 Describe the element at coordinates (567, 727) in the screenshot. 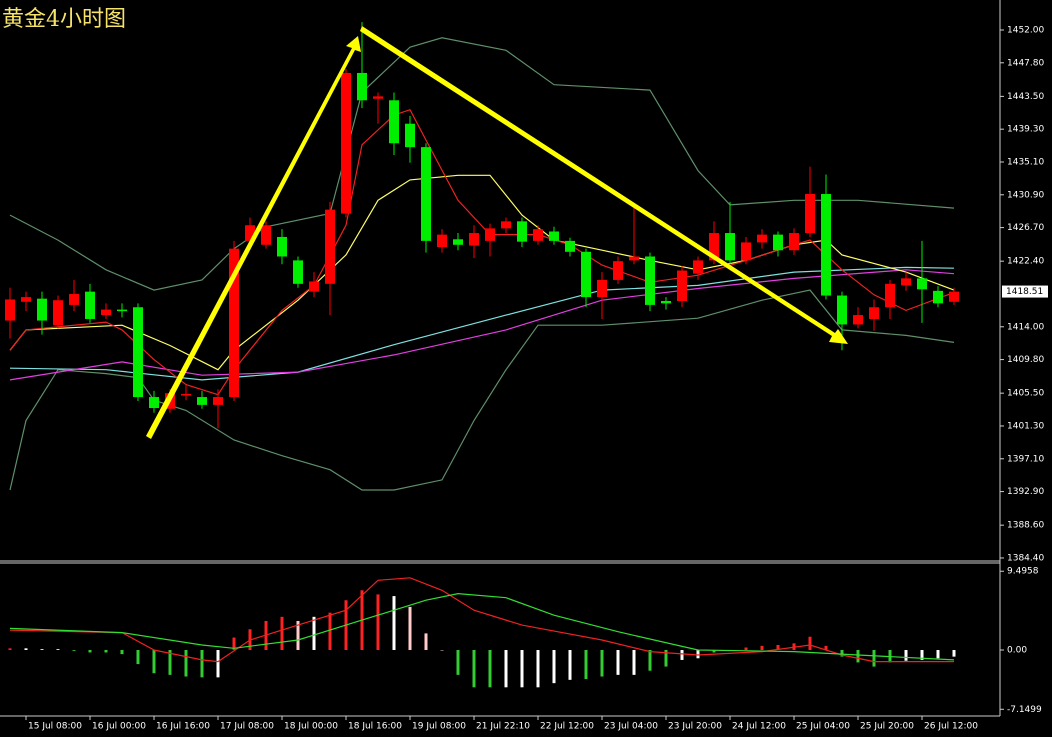

I see `x-tick-label: 22 Jul 12:00` at that location.